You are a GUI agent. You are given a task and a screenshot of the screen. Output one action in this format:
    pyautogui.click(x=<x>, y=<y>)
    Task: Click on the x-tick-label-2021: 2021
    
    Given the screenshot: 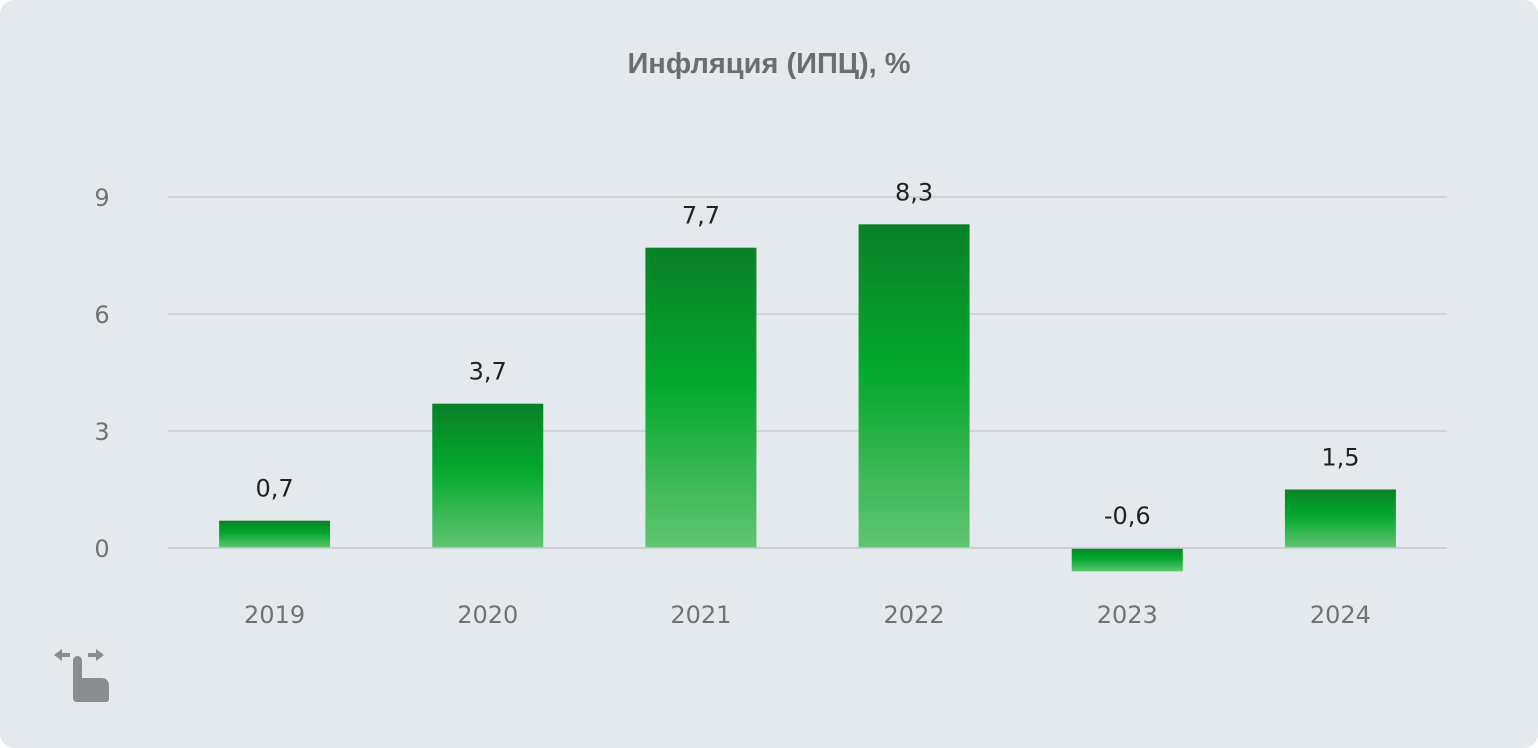 What is the action you would take?
    pyautogui.click(x=700, y=615)
    